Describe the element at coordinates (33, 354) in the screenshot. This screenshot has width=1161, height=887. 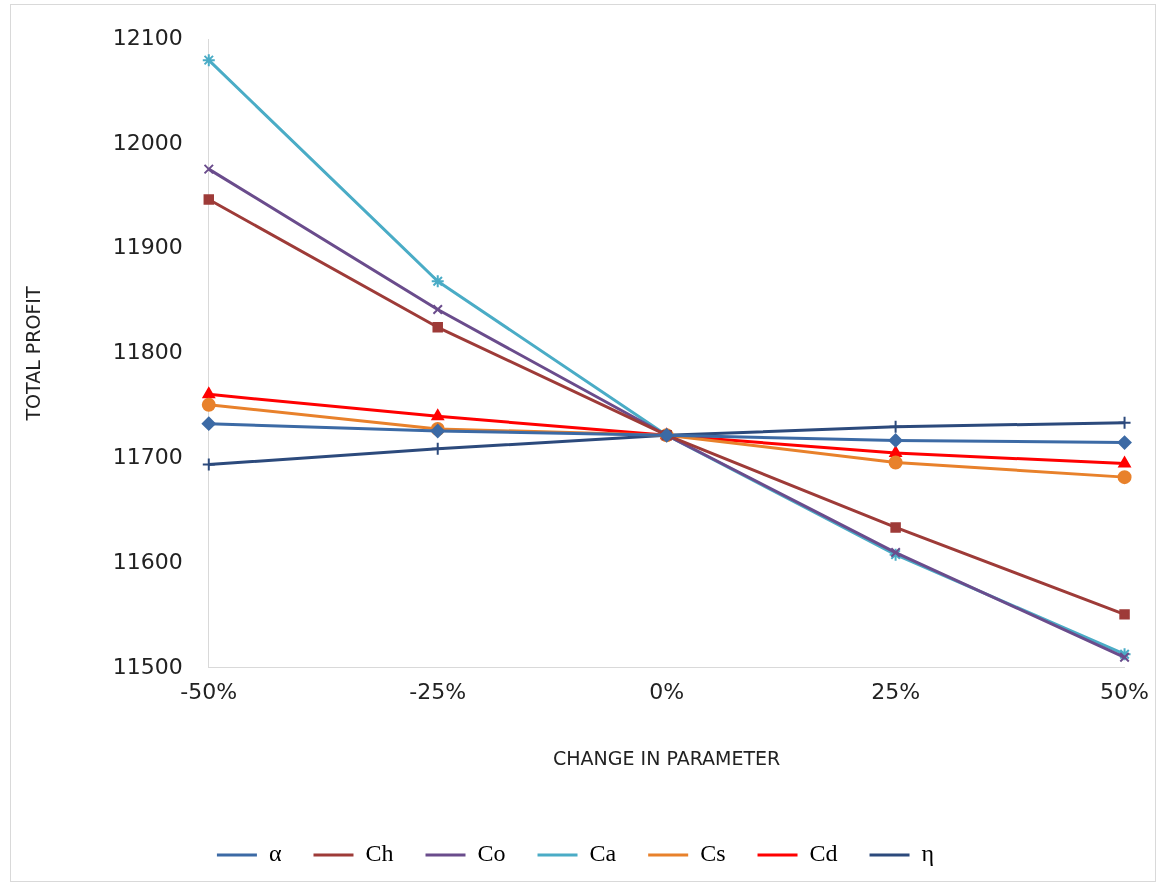
I see `y-axis-title: TOTAL PROFIT` at that location.